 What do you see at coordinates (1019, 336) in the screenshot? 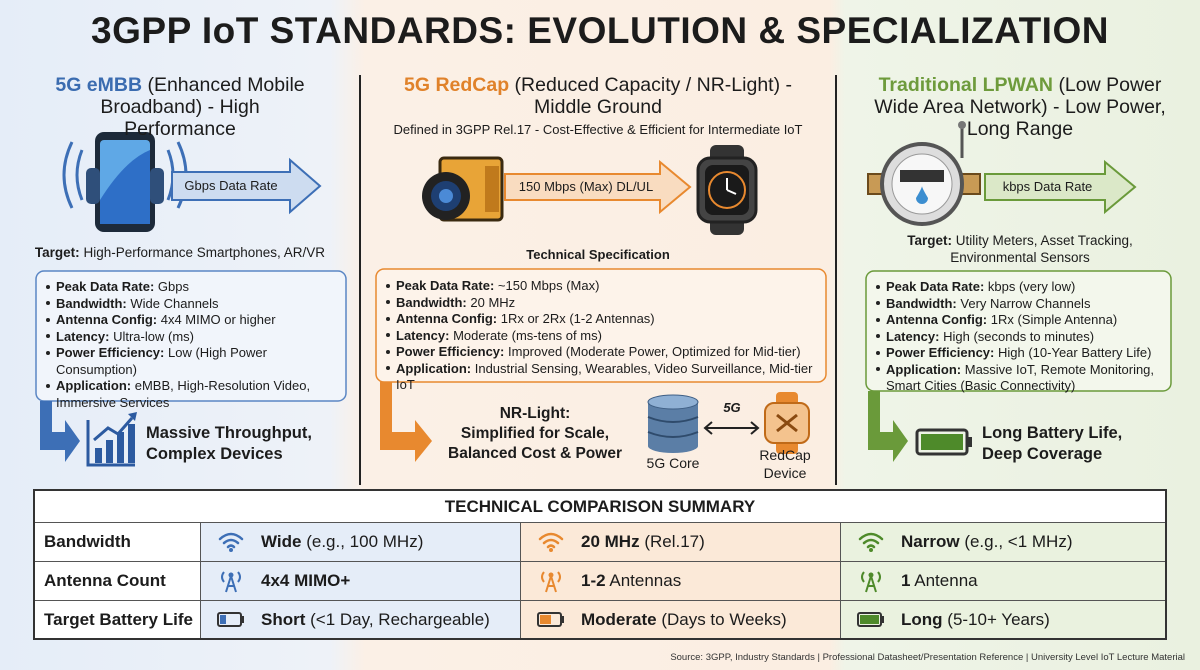
I see `spec-value: High (seconds to minutes)` at bounding box center [1019, 336].